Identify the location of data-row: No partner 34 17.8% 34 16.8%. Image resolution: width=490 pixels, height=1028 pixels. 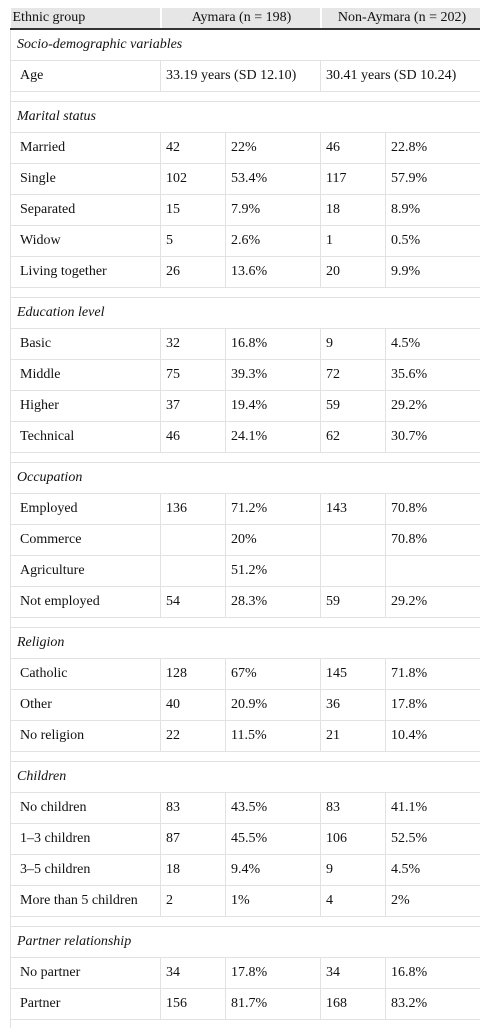
(245, 973).